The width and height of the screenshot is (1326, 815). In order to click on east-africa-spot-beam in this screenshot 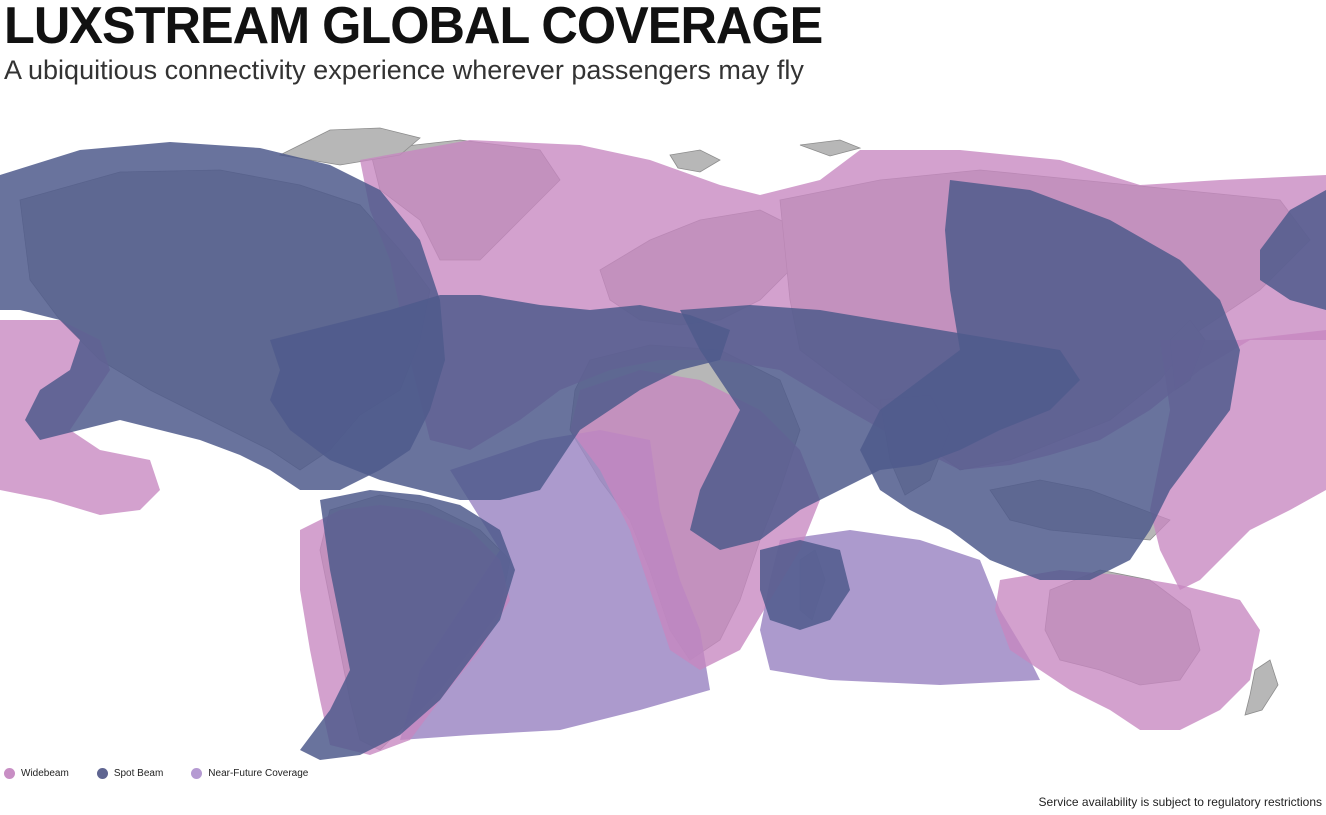, I will do `click(805, 585)`.